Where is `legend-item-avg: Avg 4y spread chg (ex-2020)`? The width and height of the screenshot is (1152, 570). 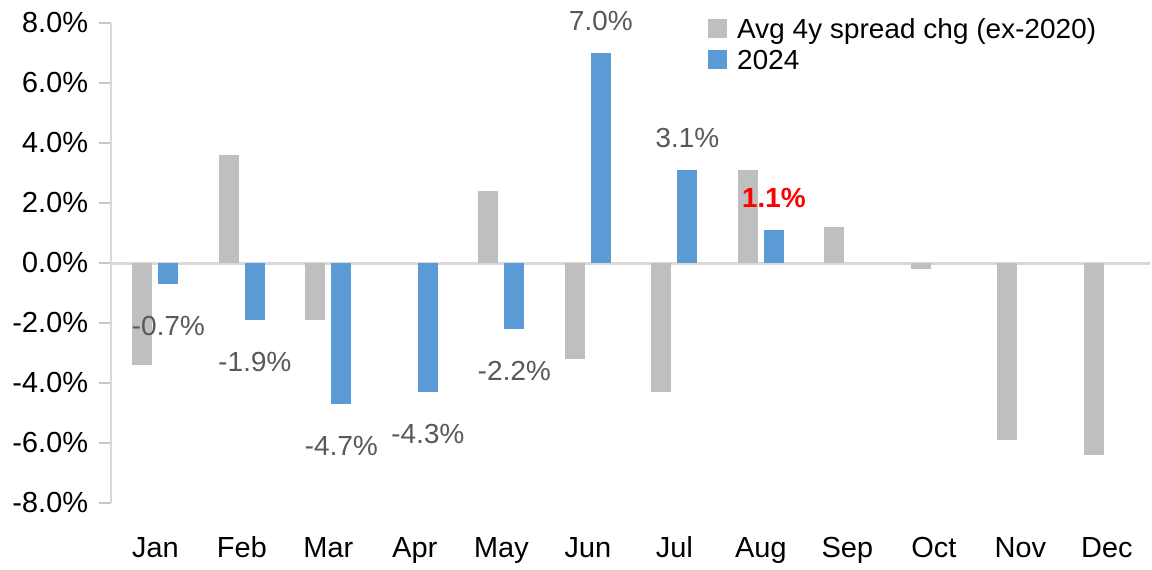
legend-item-avg: Avg 4y spread chg (ex-2020) is located at coordinates (902, 28).